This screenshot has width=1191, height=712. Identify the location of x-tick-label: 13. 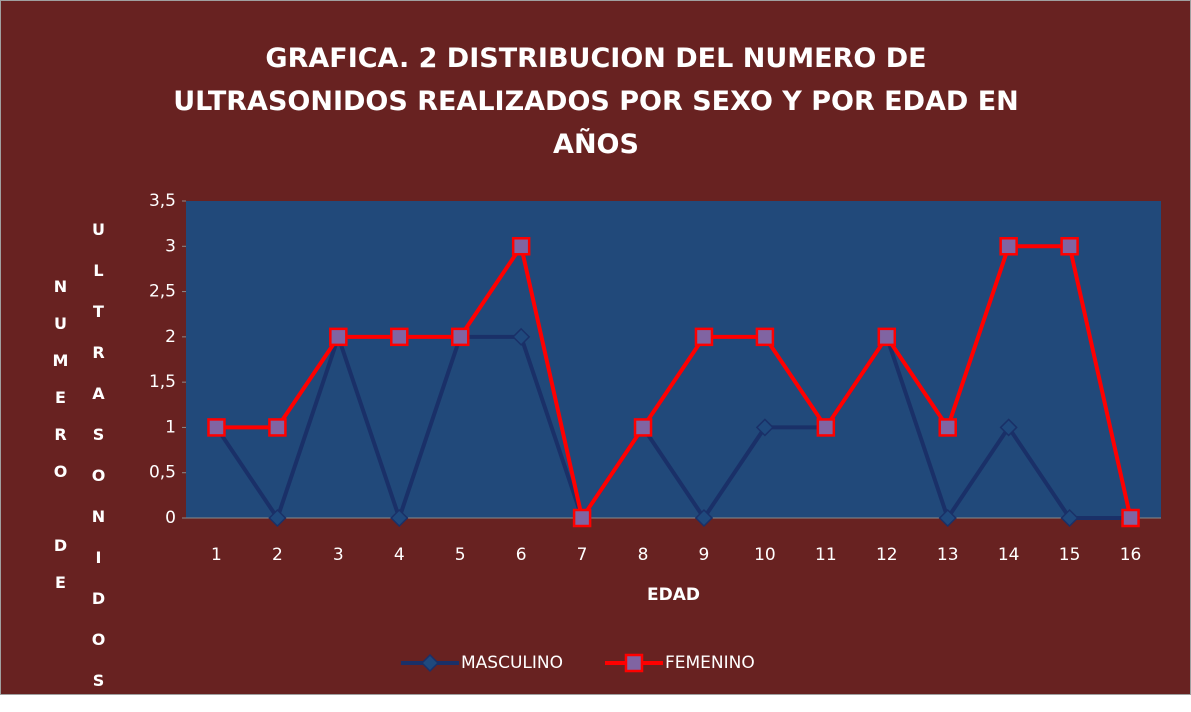
(948, 555).